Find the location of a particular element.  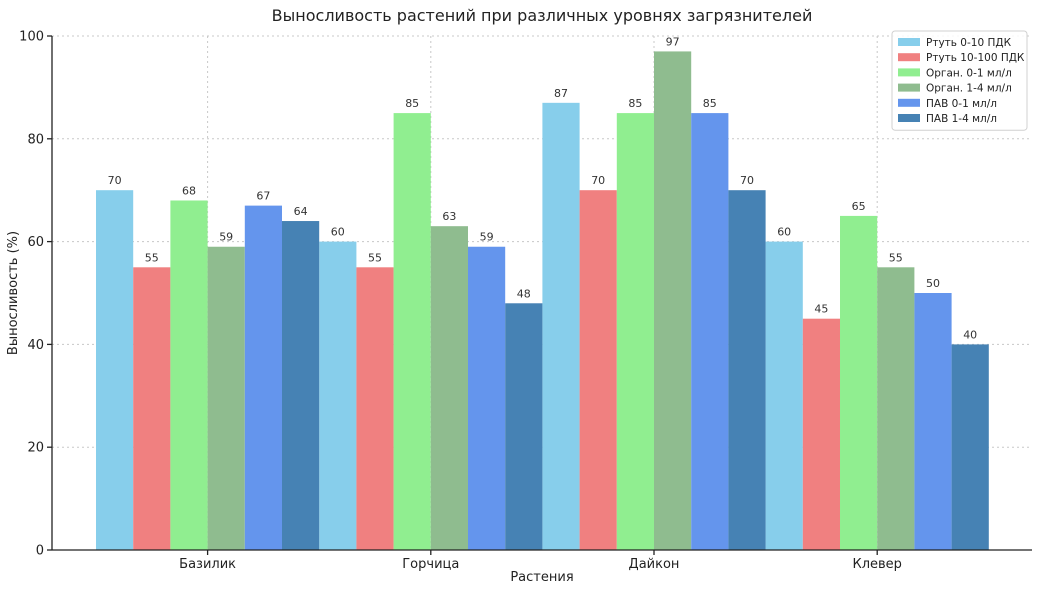

x-tick-label: Дайкон is located at coordinates (654, 564).